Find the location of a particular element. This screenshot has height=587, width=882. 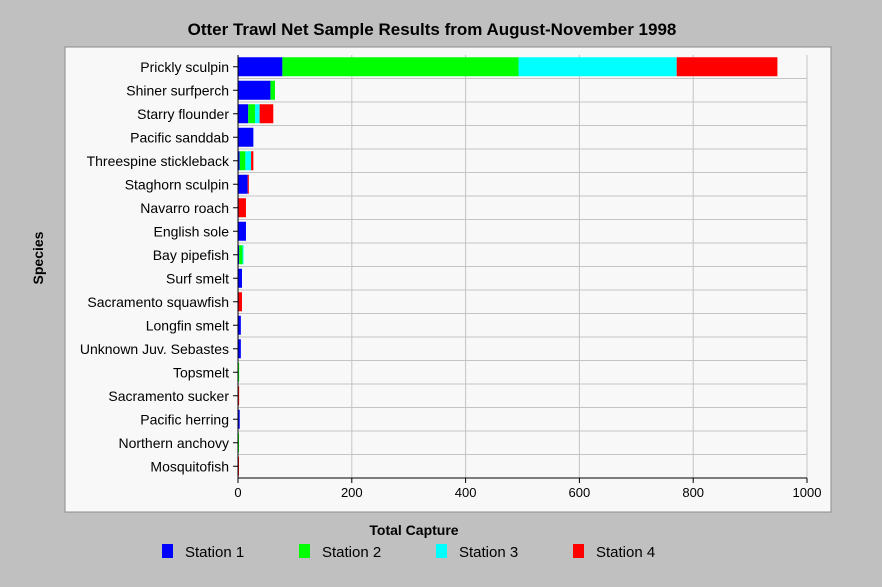

category-label: Staghorn sculpin is located at coordinates (177, 184).